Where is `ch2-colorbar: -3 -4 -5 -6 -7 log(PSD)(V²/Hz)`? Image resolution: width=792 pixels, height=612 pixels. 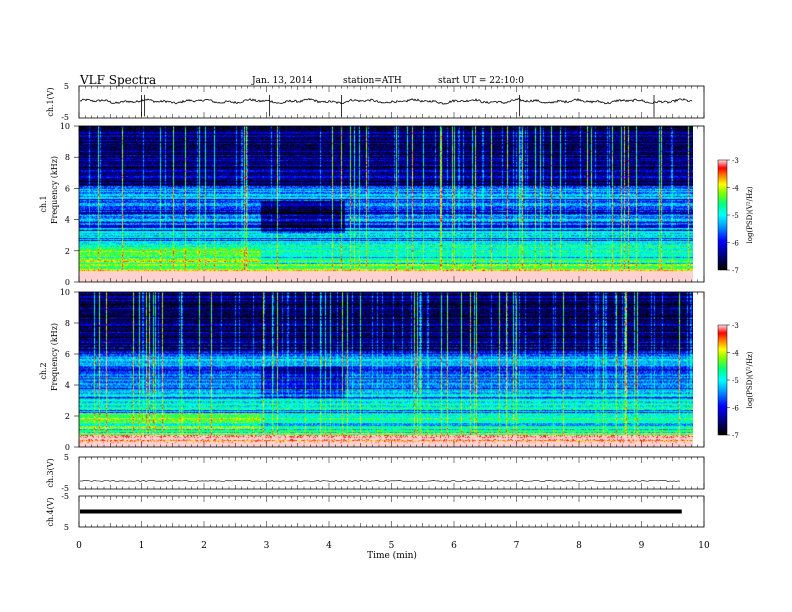
ch2-colorbar: -3 -4 -5 -6 -7 log(PSD)(V²/Hz) is located at coordinates (735, 381).